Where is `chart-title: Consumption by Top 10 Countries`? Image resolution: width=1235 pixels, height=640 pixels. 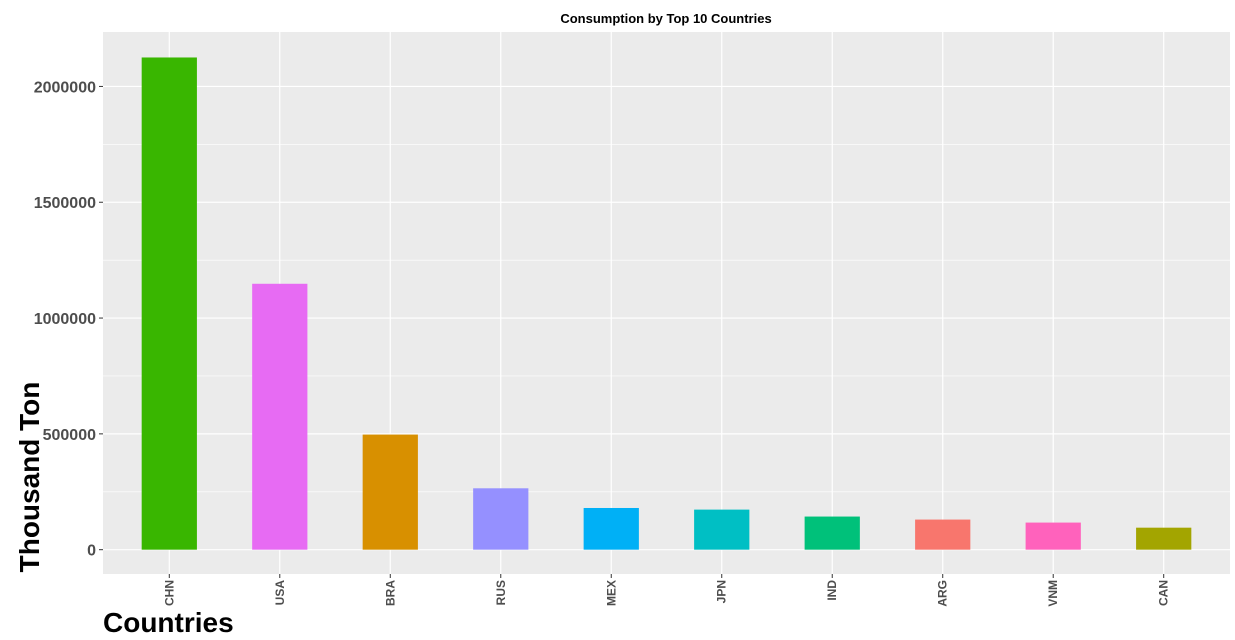
chart-title: Consumption by Top 10 Countries is located at coordinates (665, 18).